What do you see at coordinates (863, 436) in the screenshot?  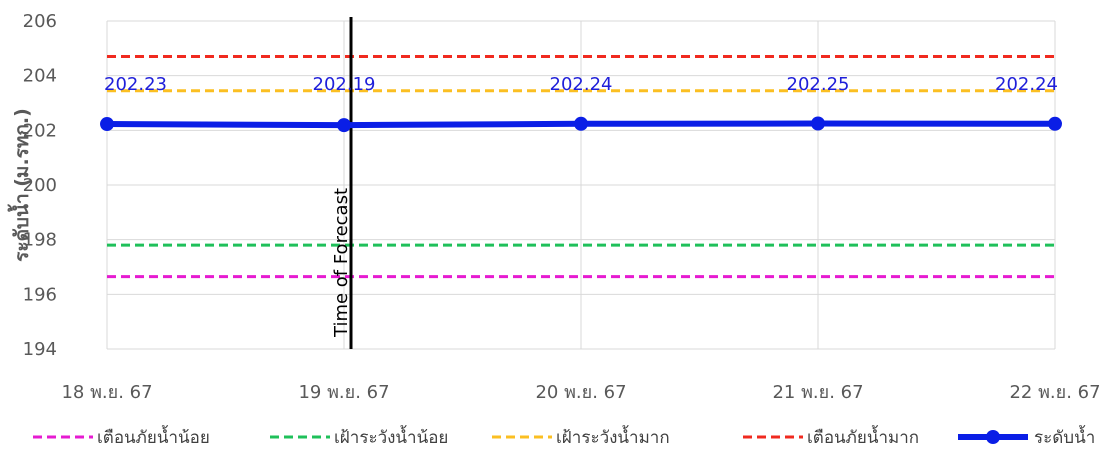 I see `legend-label: เตือนภัยน้ำมาก` at bounding box center [863, 436].